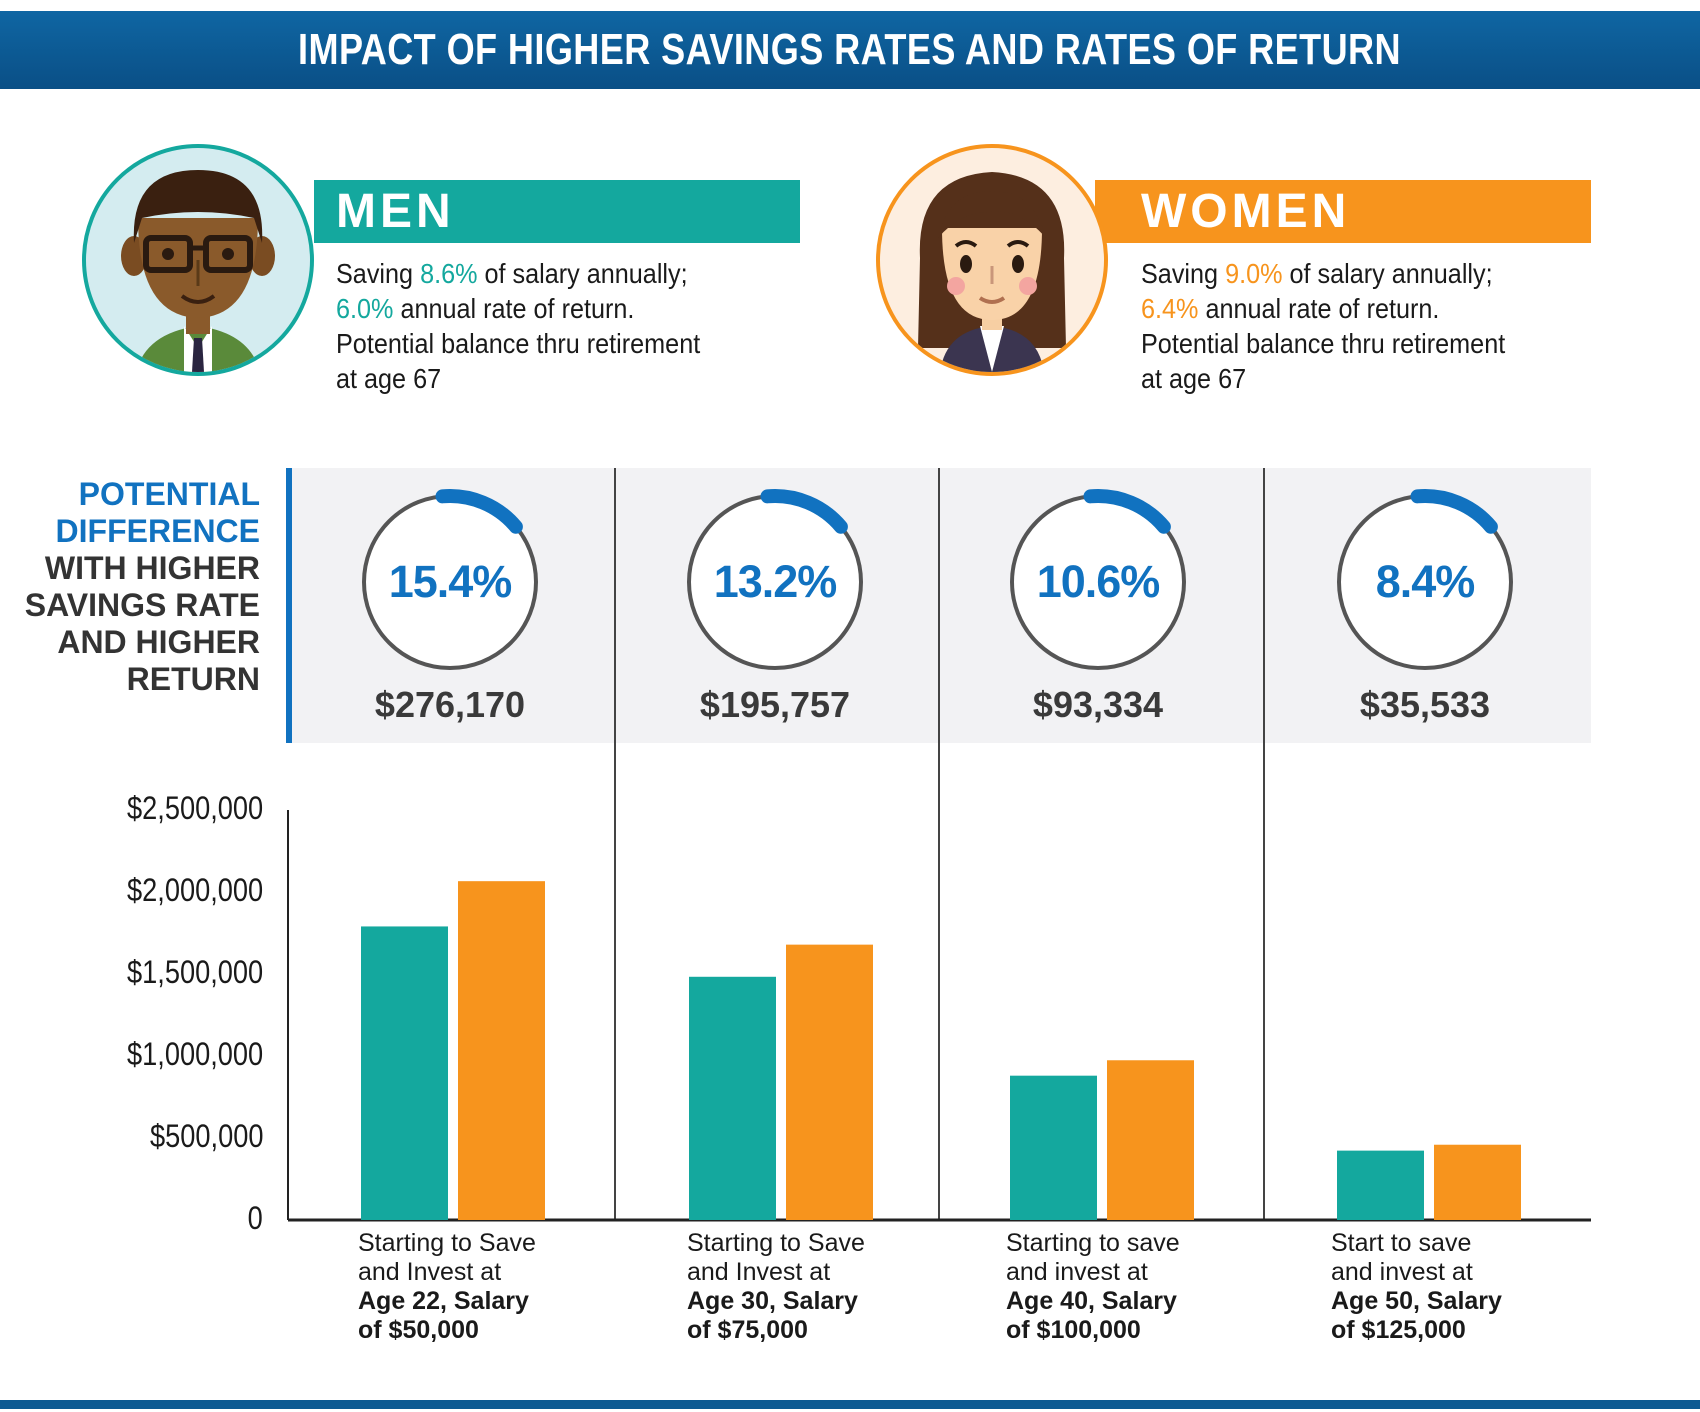 Image resolution: width=1700 pixels, height=1412 pixels. I want to click on y-tick-label: $500,000, so click(206, 1136).